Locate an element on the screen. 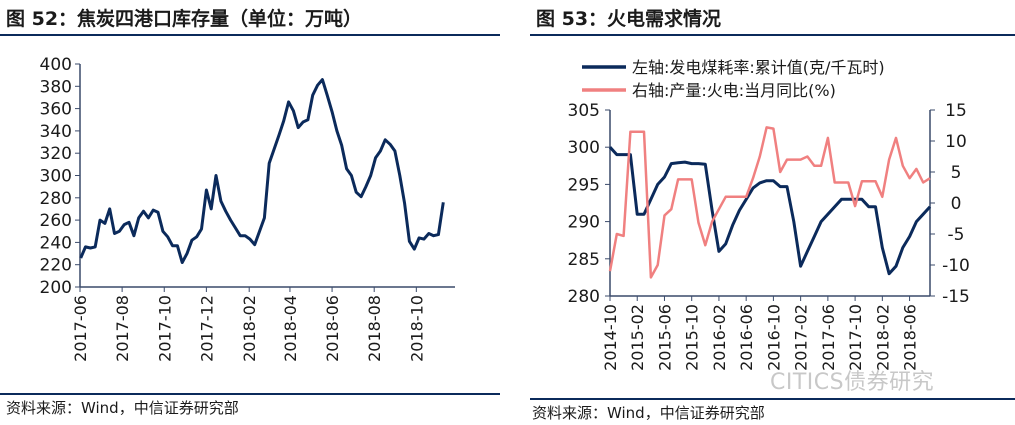 Image resolution: width=1015 pixels, height=425 pixels. right-x-tick-label: 2015-06 is located at coordinates (664, 337).